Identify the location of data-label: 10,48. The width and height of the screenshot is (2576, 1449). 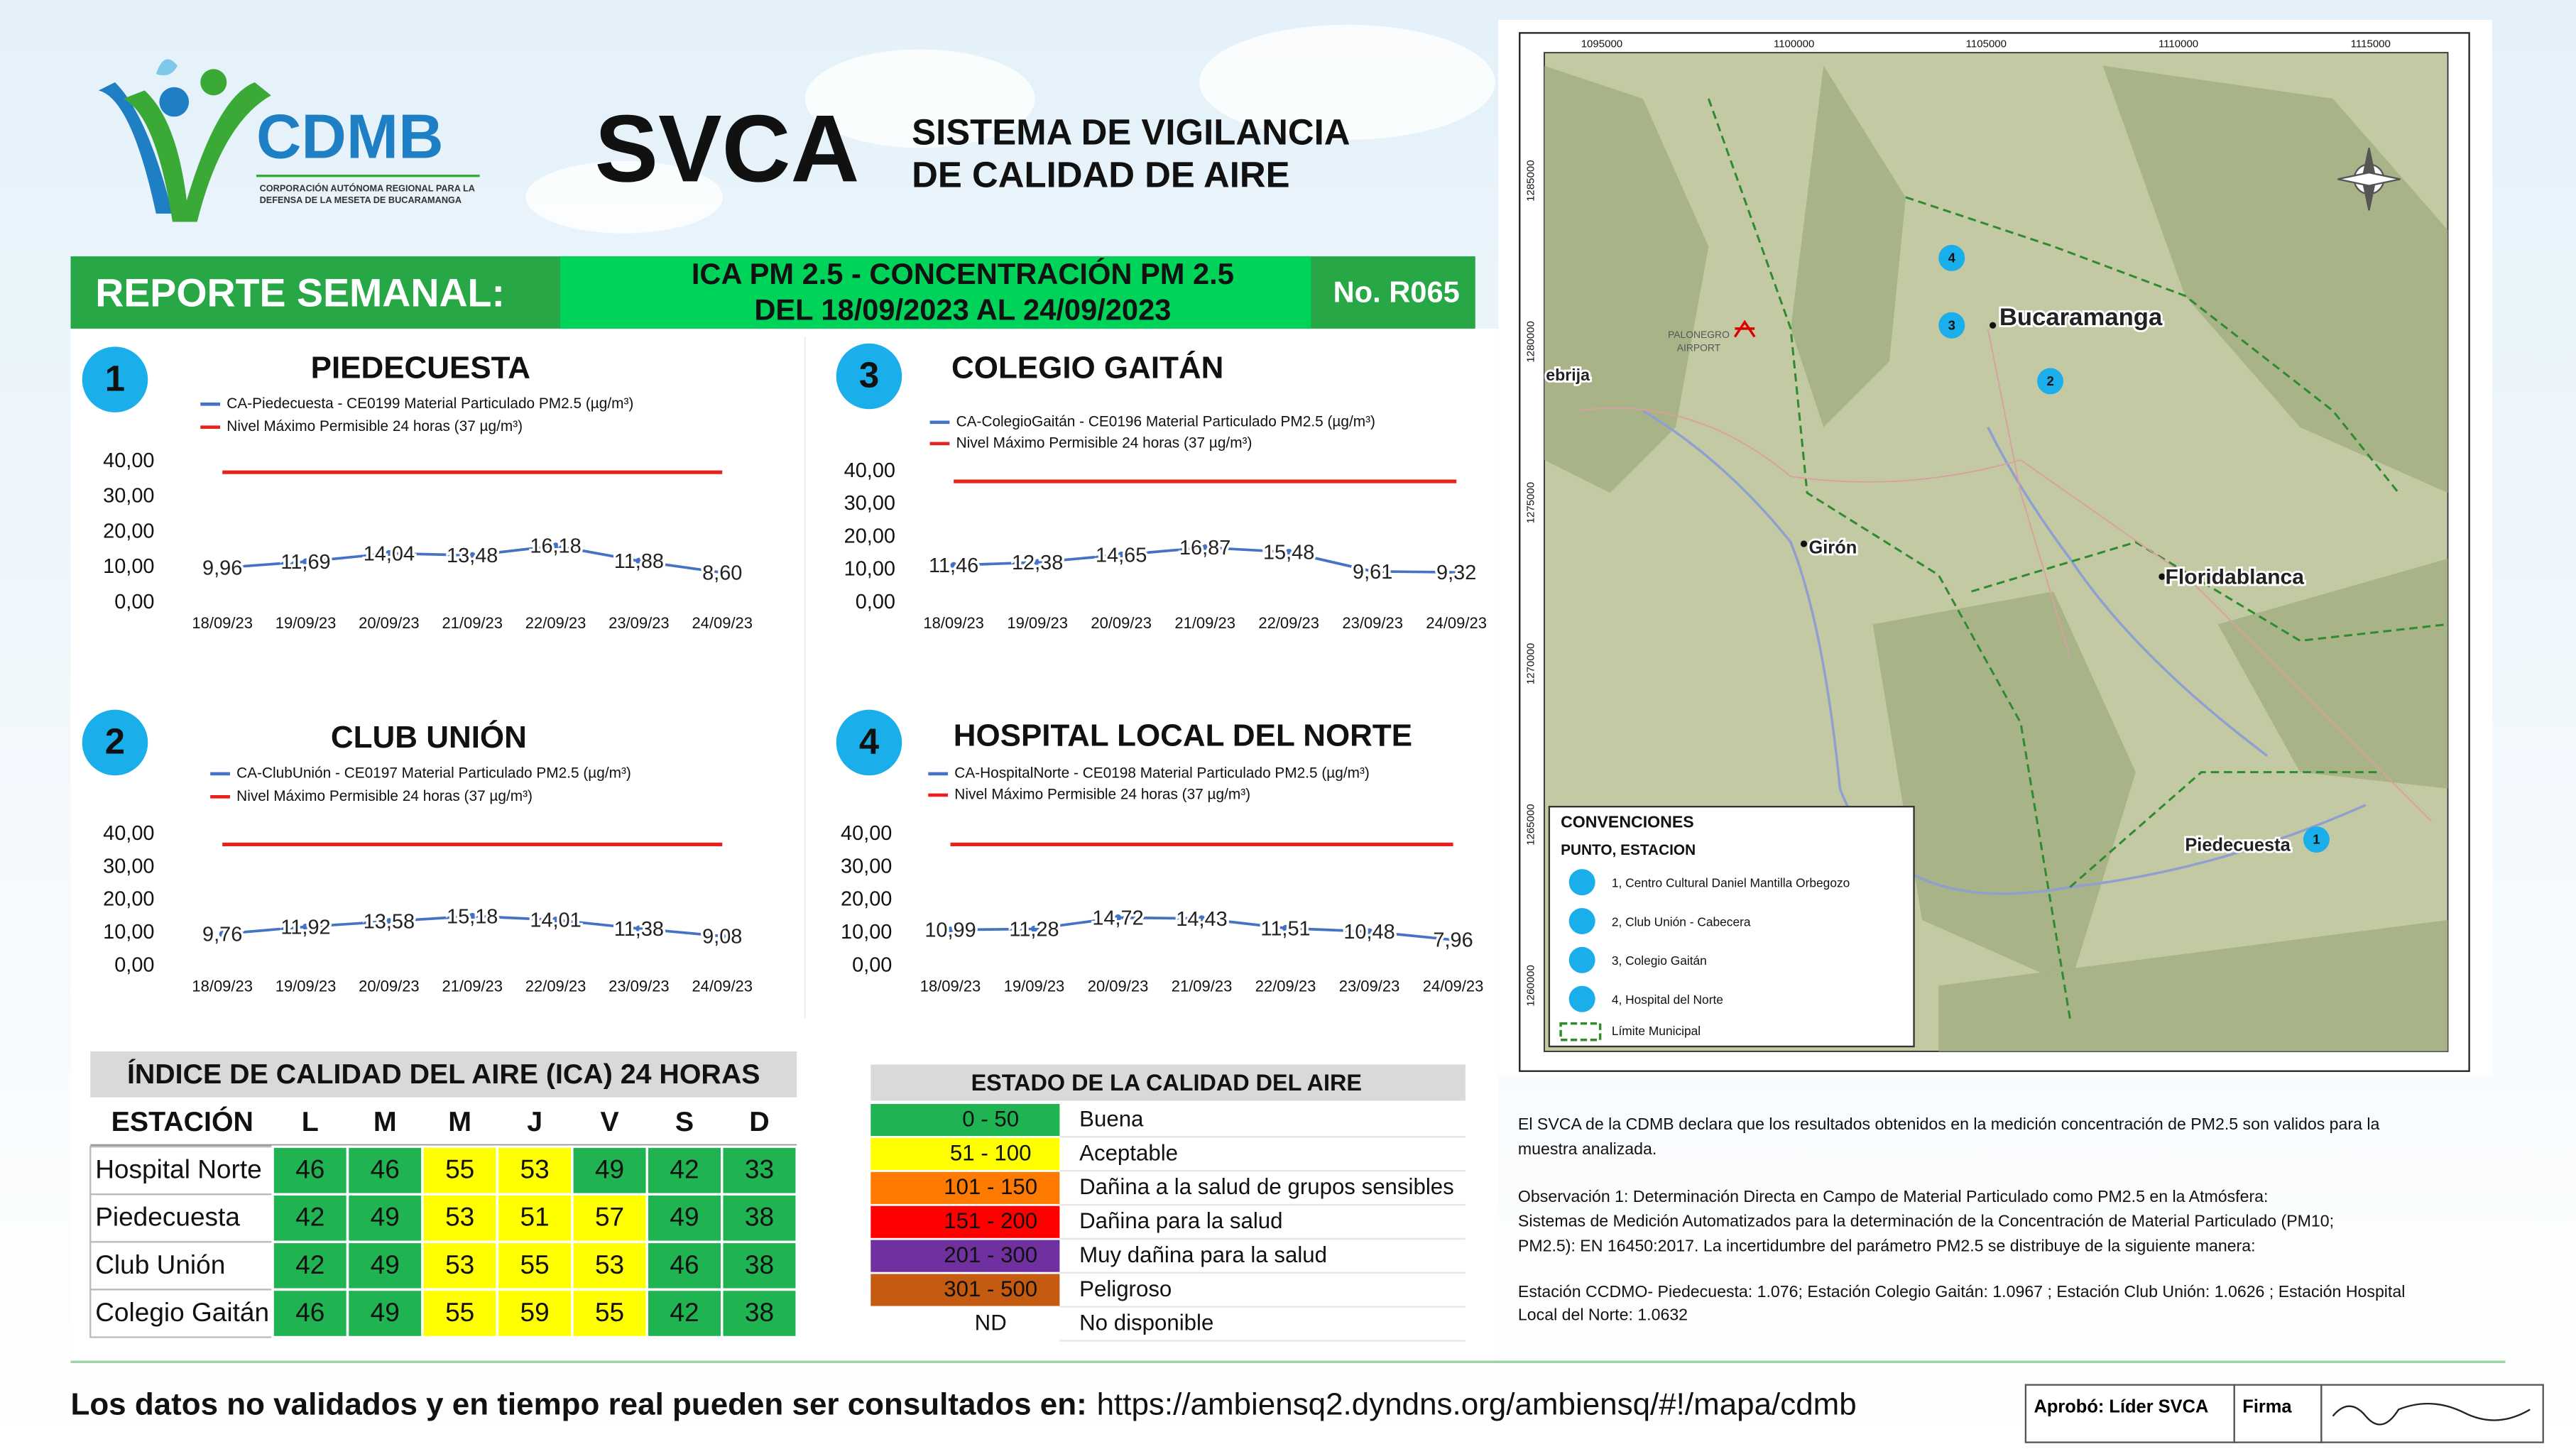
(1369, 932).